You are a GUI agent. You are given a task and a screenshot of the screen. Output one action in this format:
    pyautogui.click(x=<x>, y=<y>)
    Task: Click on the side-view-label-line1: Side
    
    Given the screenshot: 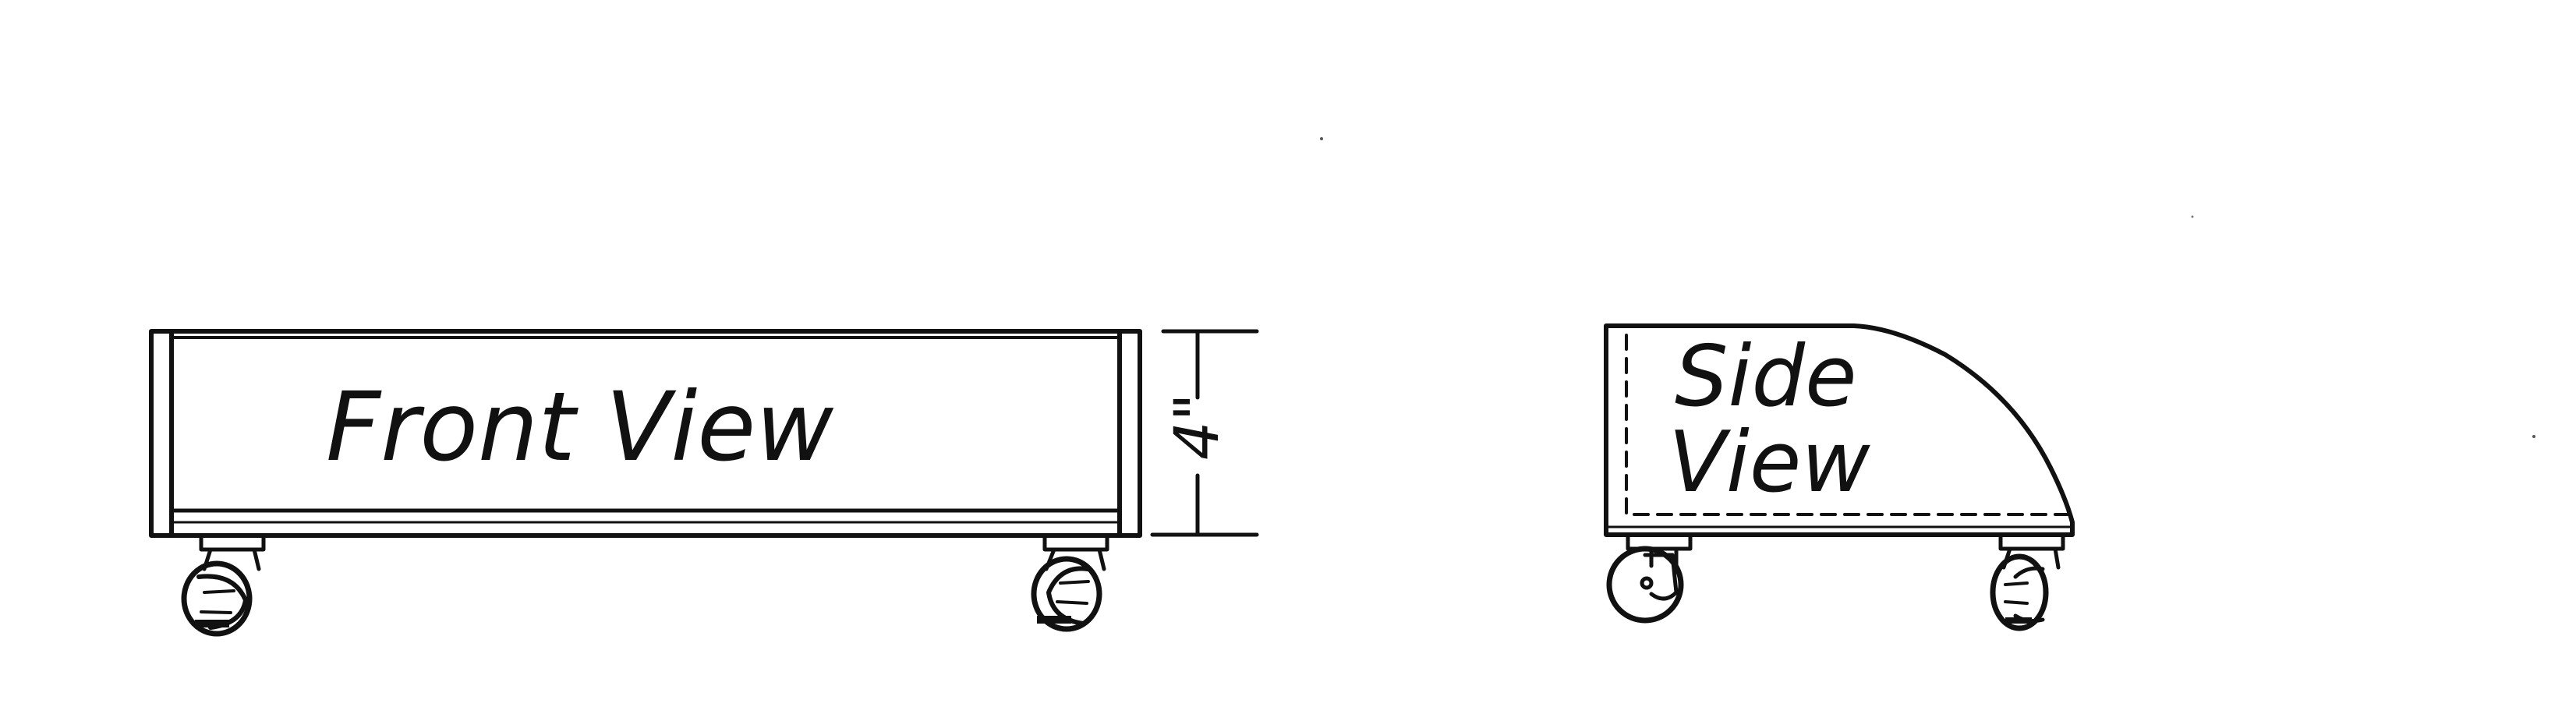 What is the action you would take?
    pyautogui.click(x=1766, y=377)
    